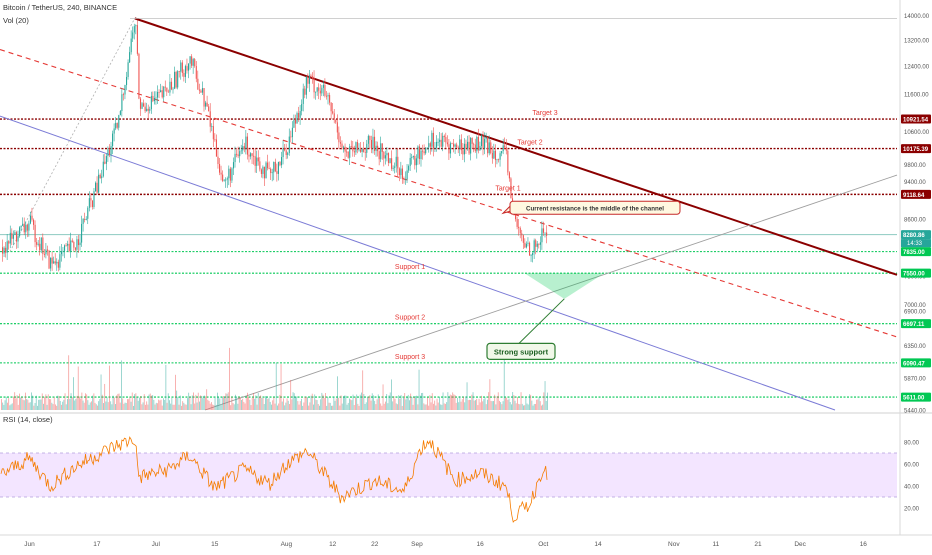  Describe the element at coordinates (915, 306) in the screenshot. I see `price-tick-label: 7000.00` at that location.